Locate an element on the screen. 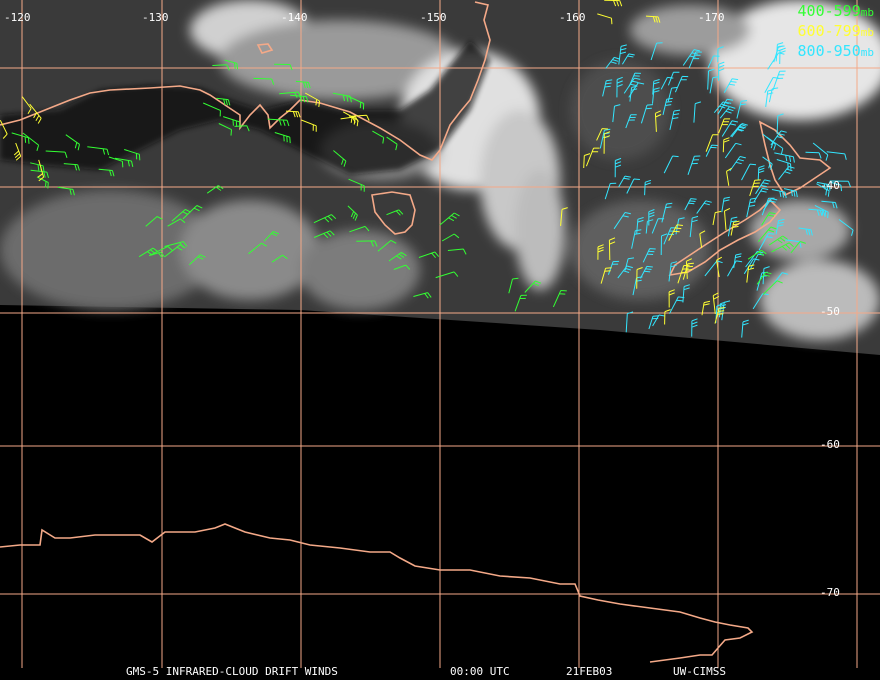 The width and height of the screenshot is (880, 680). legend-entry-800-950: 800-950mb is located at coordinates (836, 52).